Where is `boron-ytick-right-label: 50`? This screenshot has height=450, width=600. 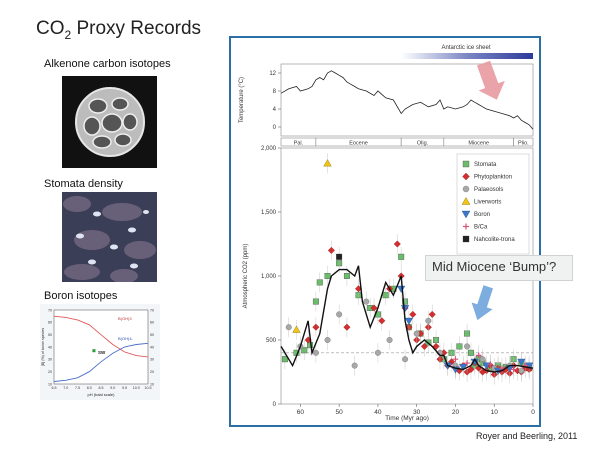
boron-ytick-right-label: 50 is located at coordinates (152, 335).